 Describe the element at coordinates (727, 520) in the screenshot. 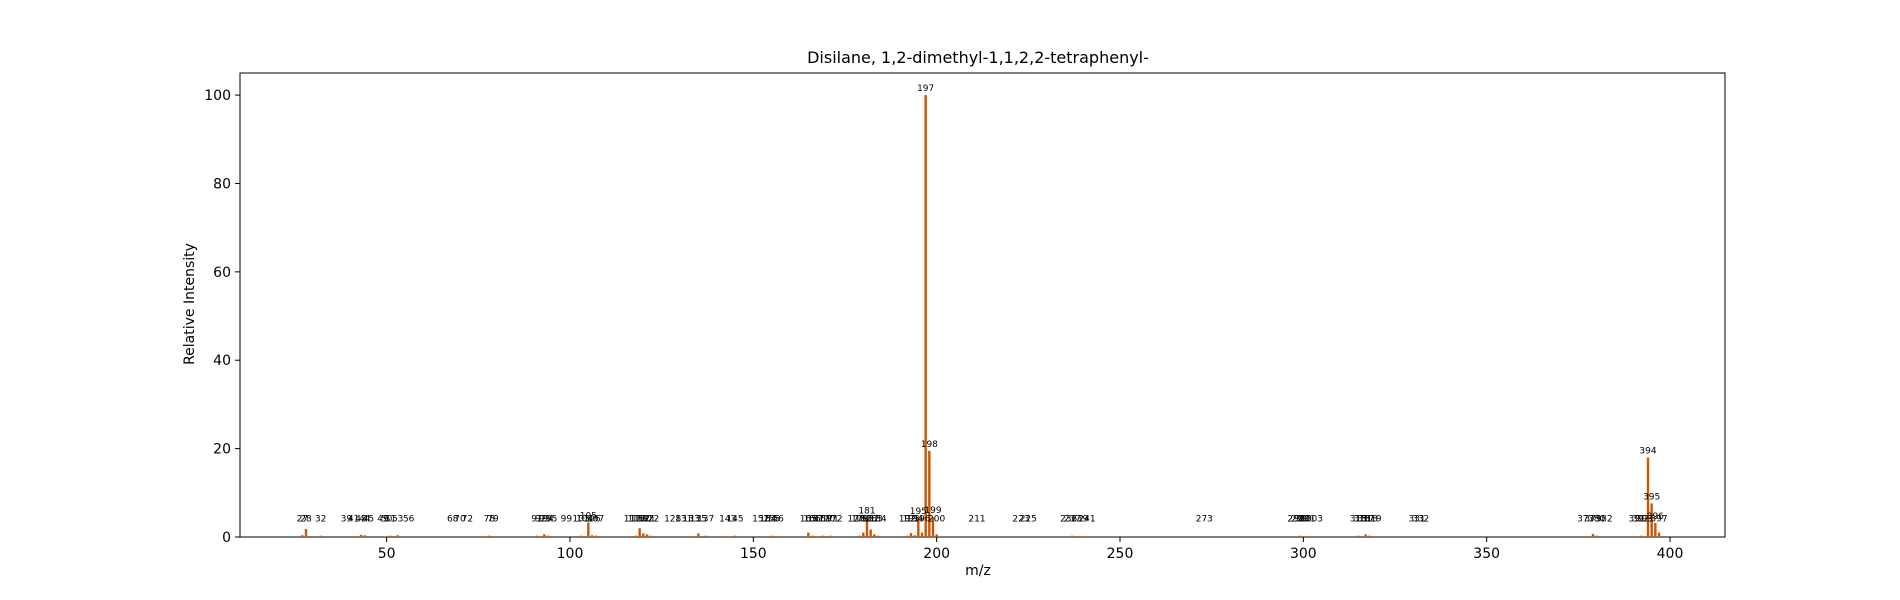

I see `peak-label: 143` at that location.